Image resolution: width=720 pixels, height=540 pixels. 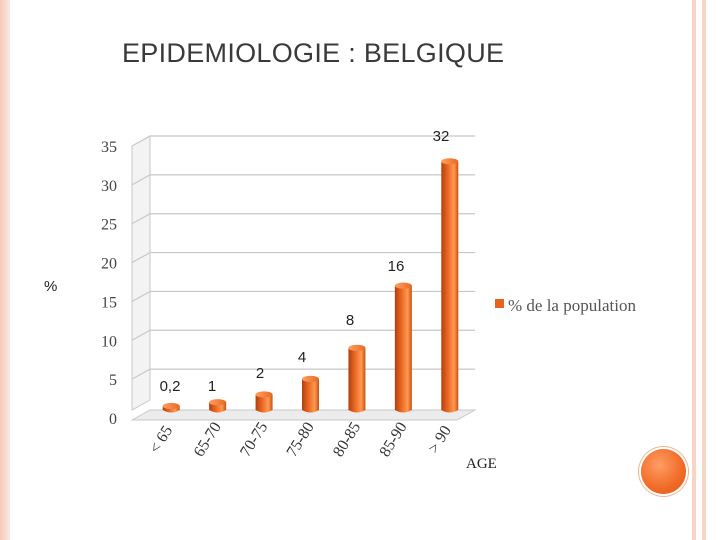 I want to click on data-label: 4, so click(x=302, y=357).